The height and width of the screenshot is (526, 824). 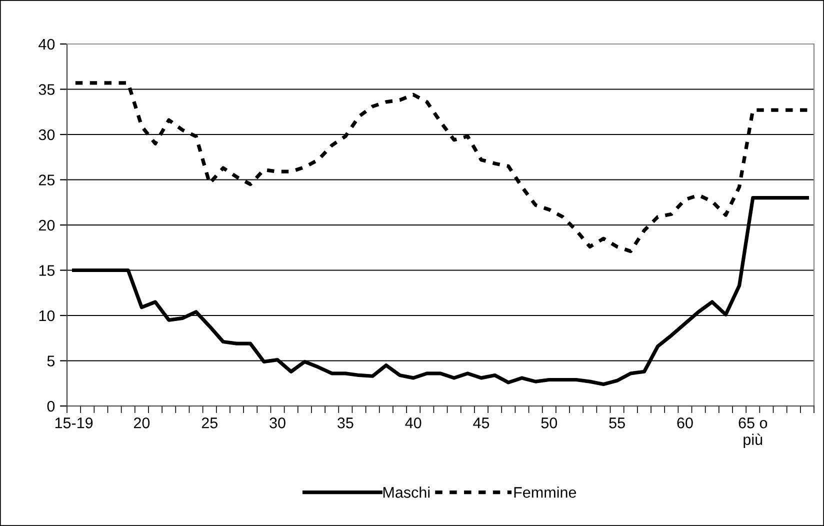 I want to click on x-tick-label: 65 o più, so click(x=753, y=433).